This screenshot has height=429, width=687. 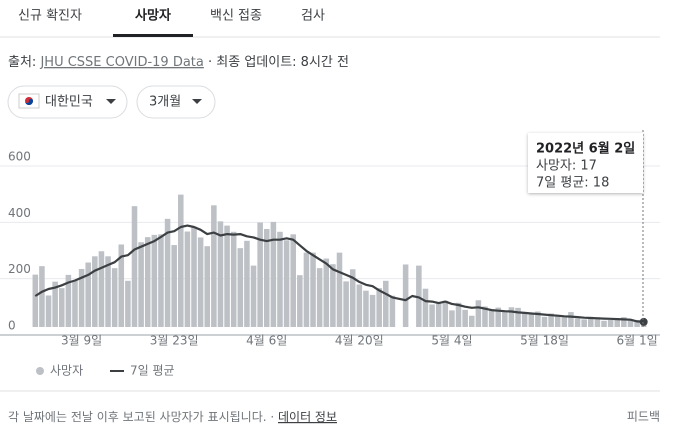 I want to click on source-label: 출처:, so click(x=22, y=62).